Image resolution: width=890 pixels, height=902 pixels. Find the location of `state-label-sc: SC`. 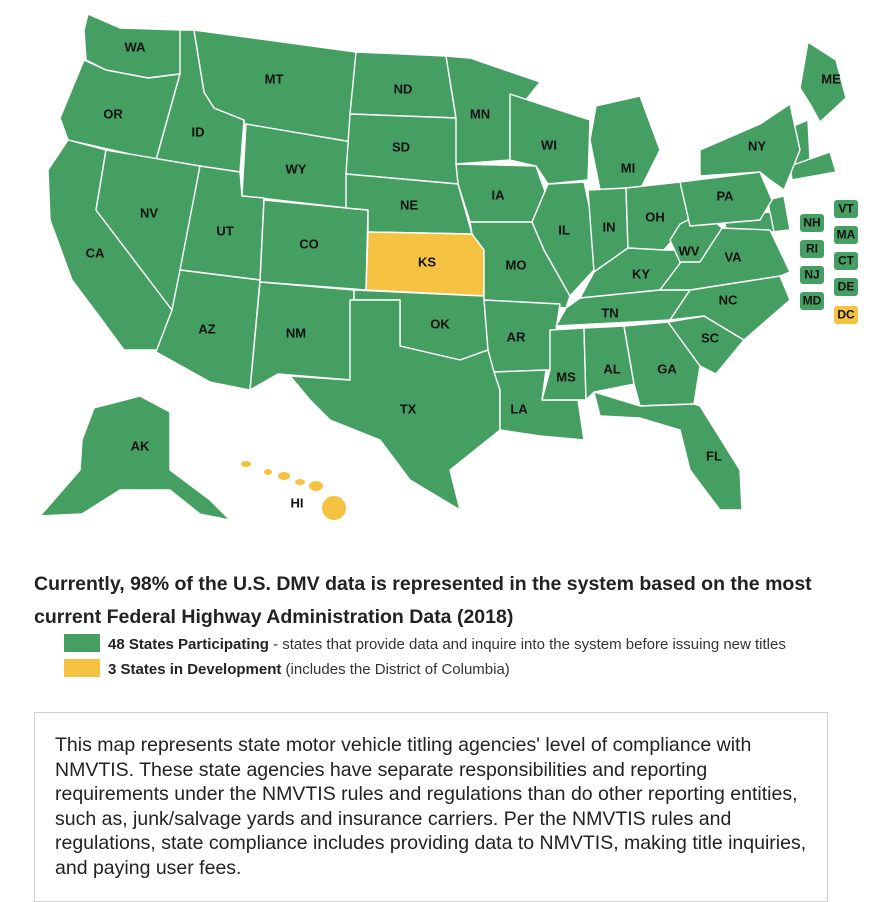

state-label-sc: SC is located at coordinates (710, 337).